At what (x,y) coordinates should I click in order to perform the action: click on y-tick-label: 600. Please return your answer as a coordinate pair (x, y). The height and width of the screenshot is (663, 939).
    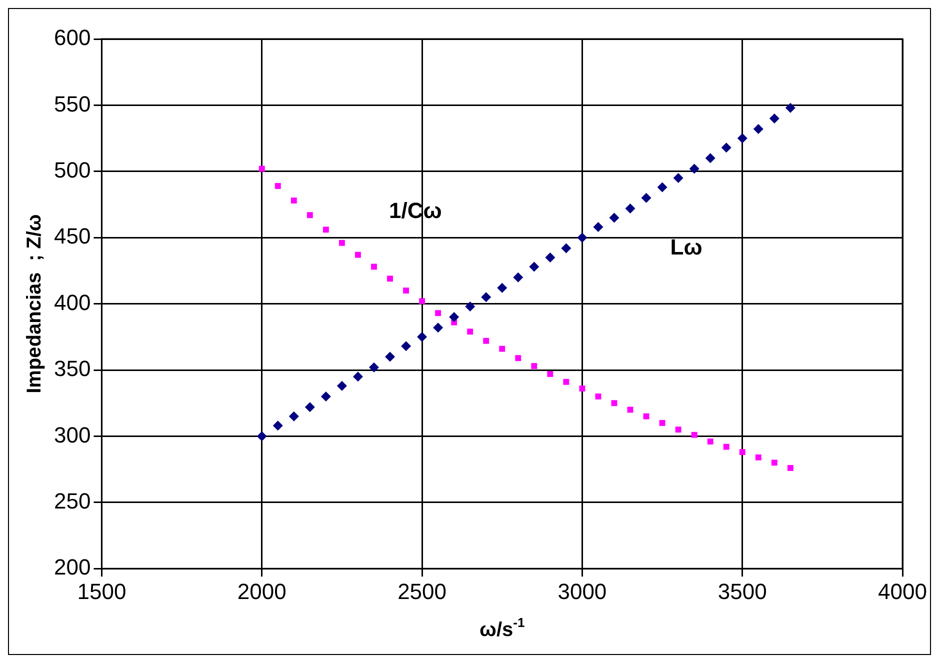
    Looking at the image, I should click on (72, 37).